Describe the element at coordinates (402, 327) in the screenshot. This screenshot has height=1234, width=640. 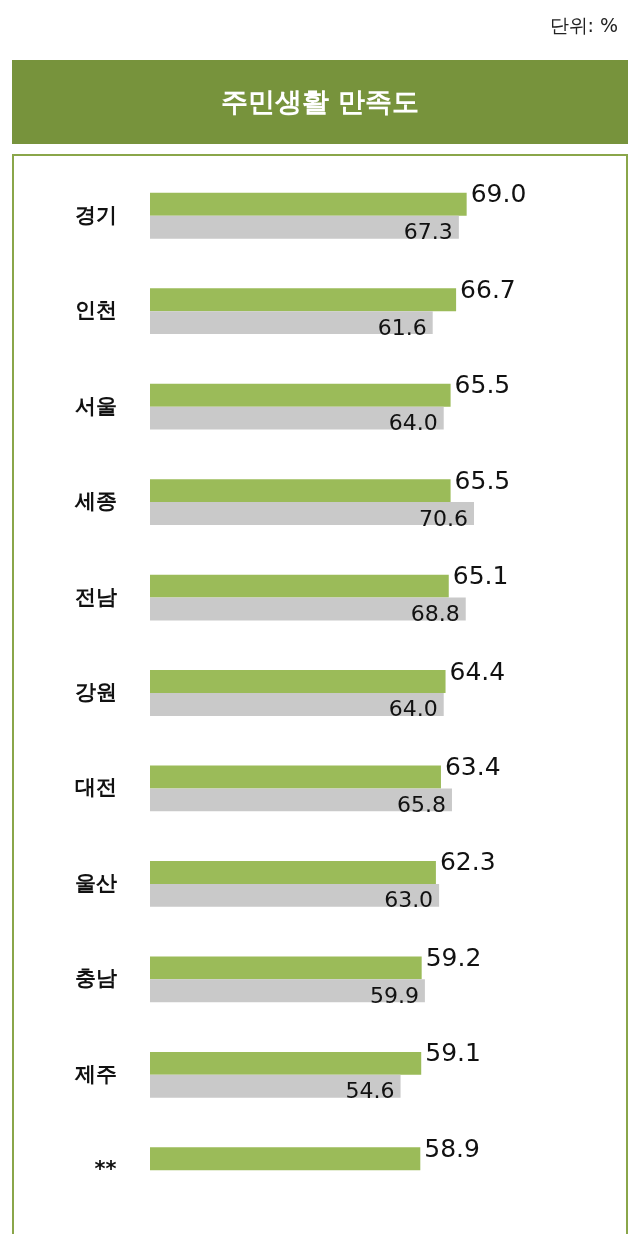
I see `data-label: 61.6` at that location.